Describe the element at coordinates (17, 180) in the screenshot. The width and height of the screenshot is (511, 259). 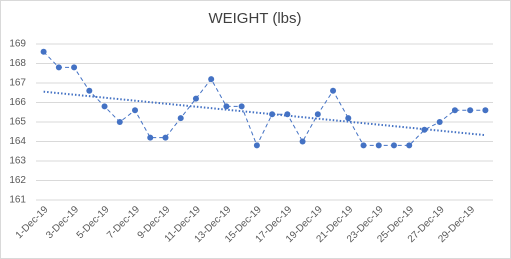
I see `y-tick-label: 162` at that location.